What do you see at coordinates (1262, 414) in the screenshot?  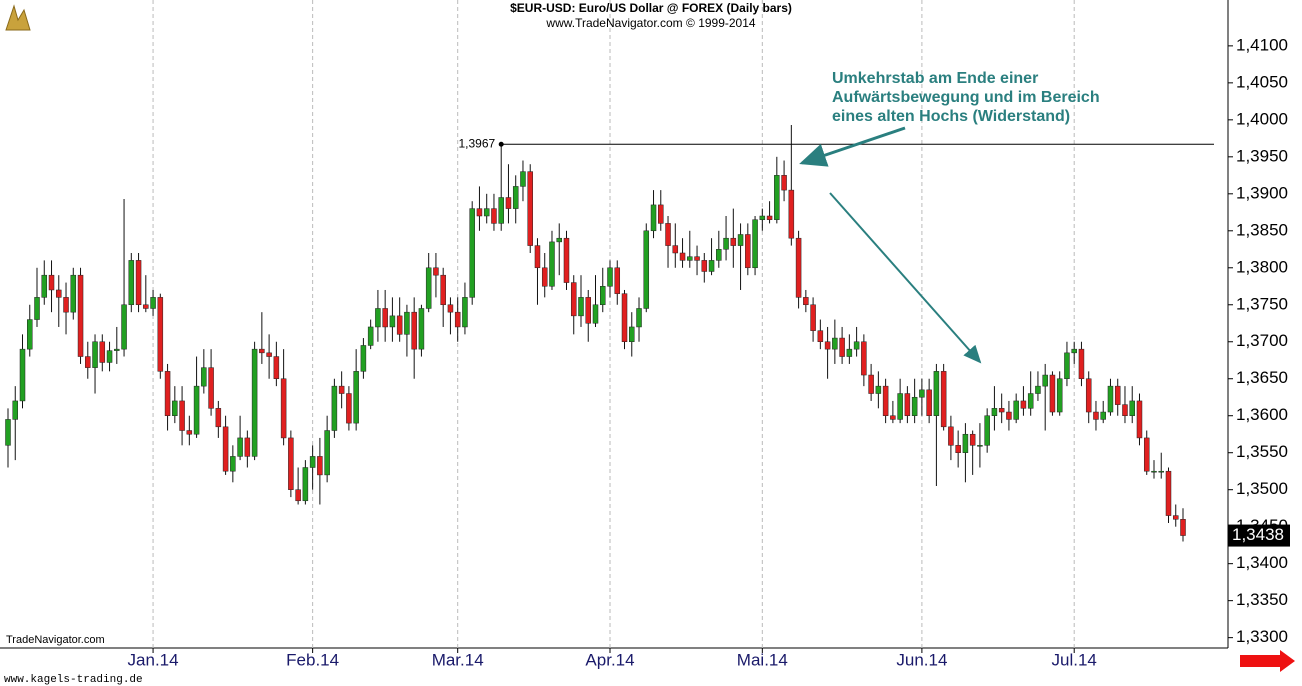 I see `y-tick-label: 1,3600` at bounding box center [1262, 414].